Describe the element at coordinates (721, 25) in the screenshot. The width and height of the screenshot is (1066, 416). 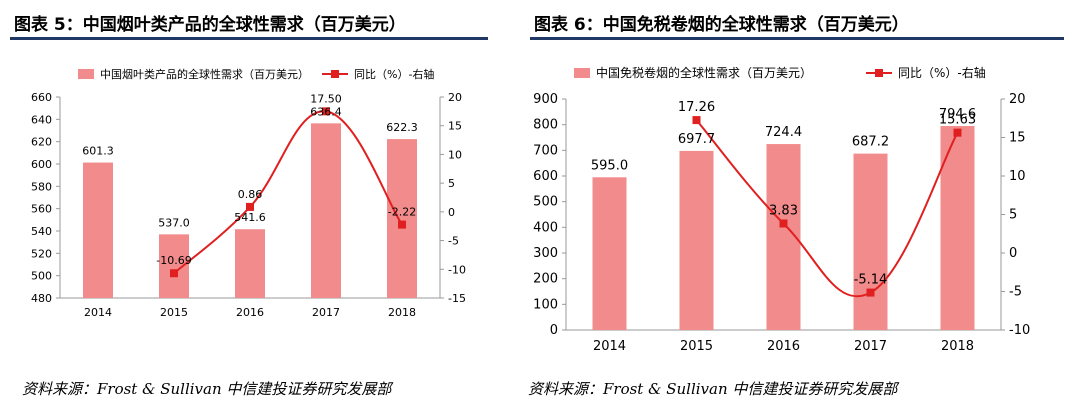
I see `chart-title: 图表 6：中国免税卷烟的全球性需求（百万美元）` at that location.